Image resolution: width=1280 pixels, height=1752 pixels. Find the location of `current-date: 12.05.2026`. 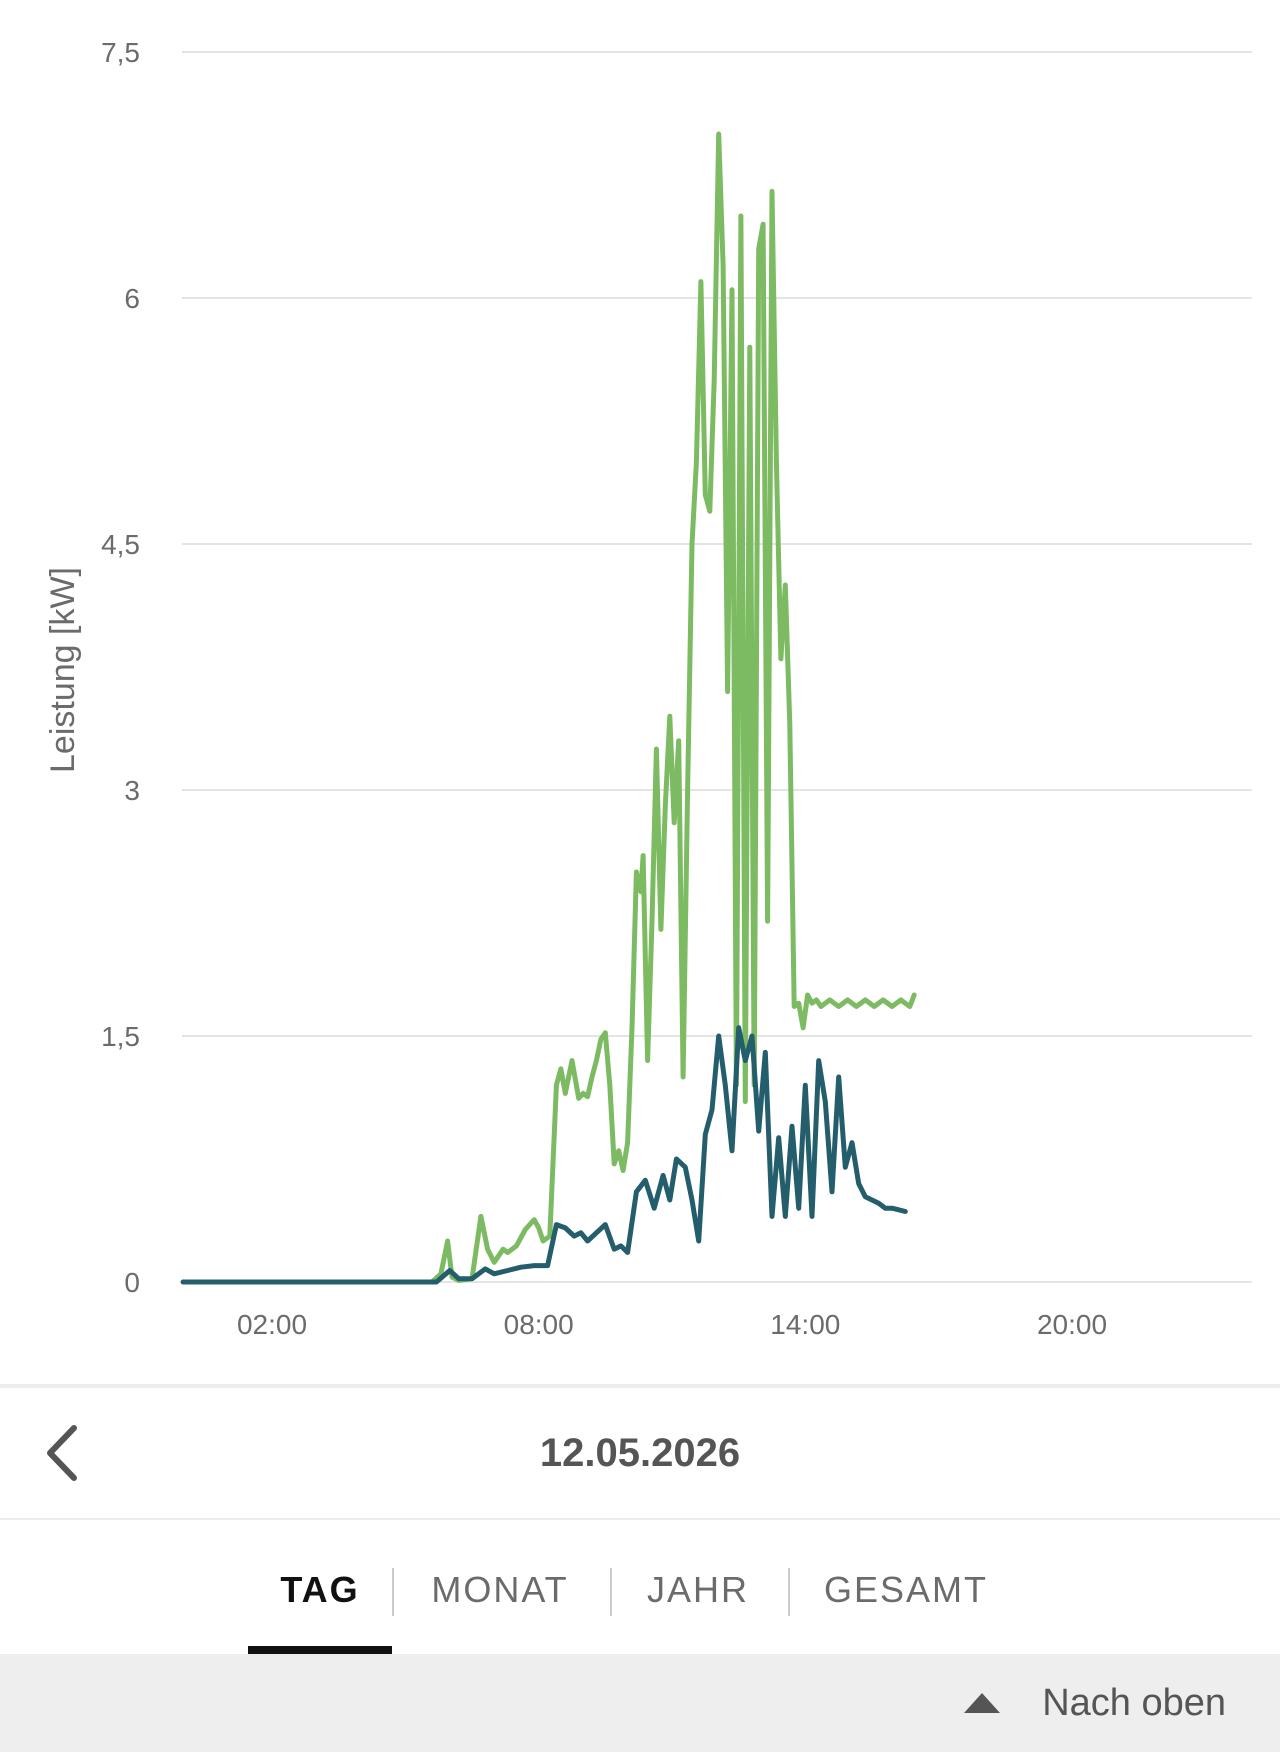

current-date: 12.05.2026 is located at coordinates (640, 1453).